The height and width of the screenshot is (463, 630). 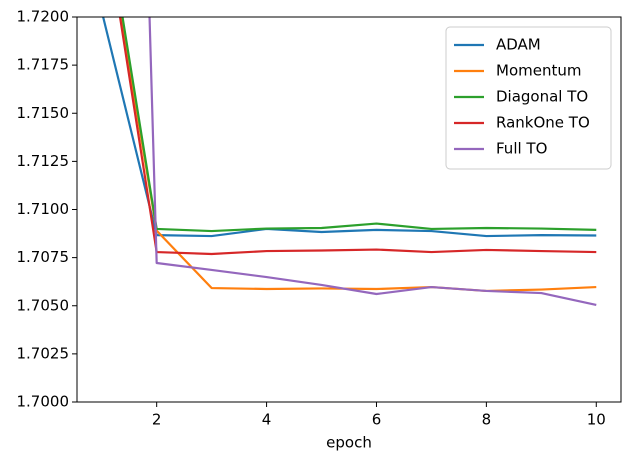 I want to click on y-tick-label: 1.7200, so click(x=43, y=17).